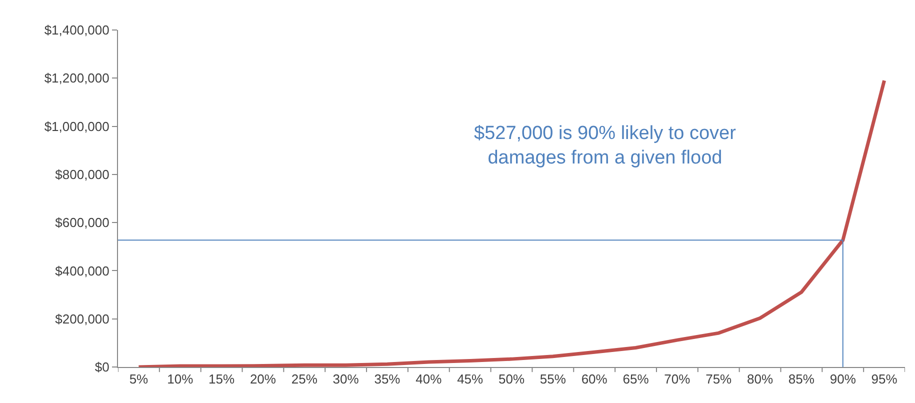 Image resolution: width=915 pixels, height=403 pixels. I want to click on x-tick-label: 65%, so click(636, 379).